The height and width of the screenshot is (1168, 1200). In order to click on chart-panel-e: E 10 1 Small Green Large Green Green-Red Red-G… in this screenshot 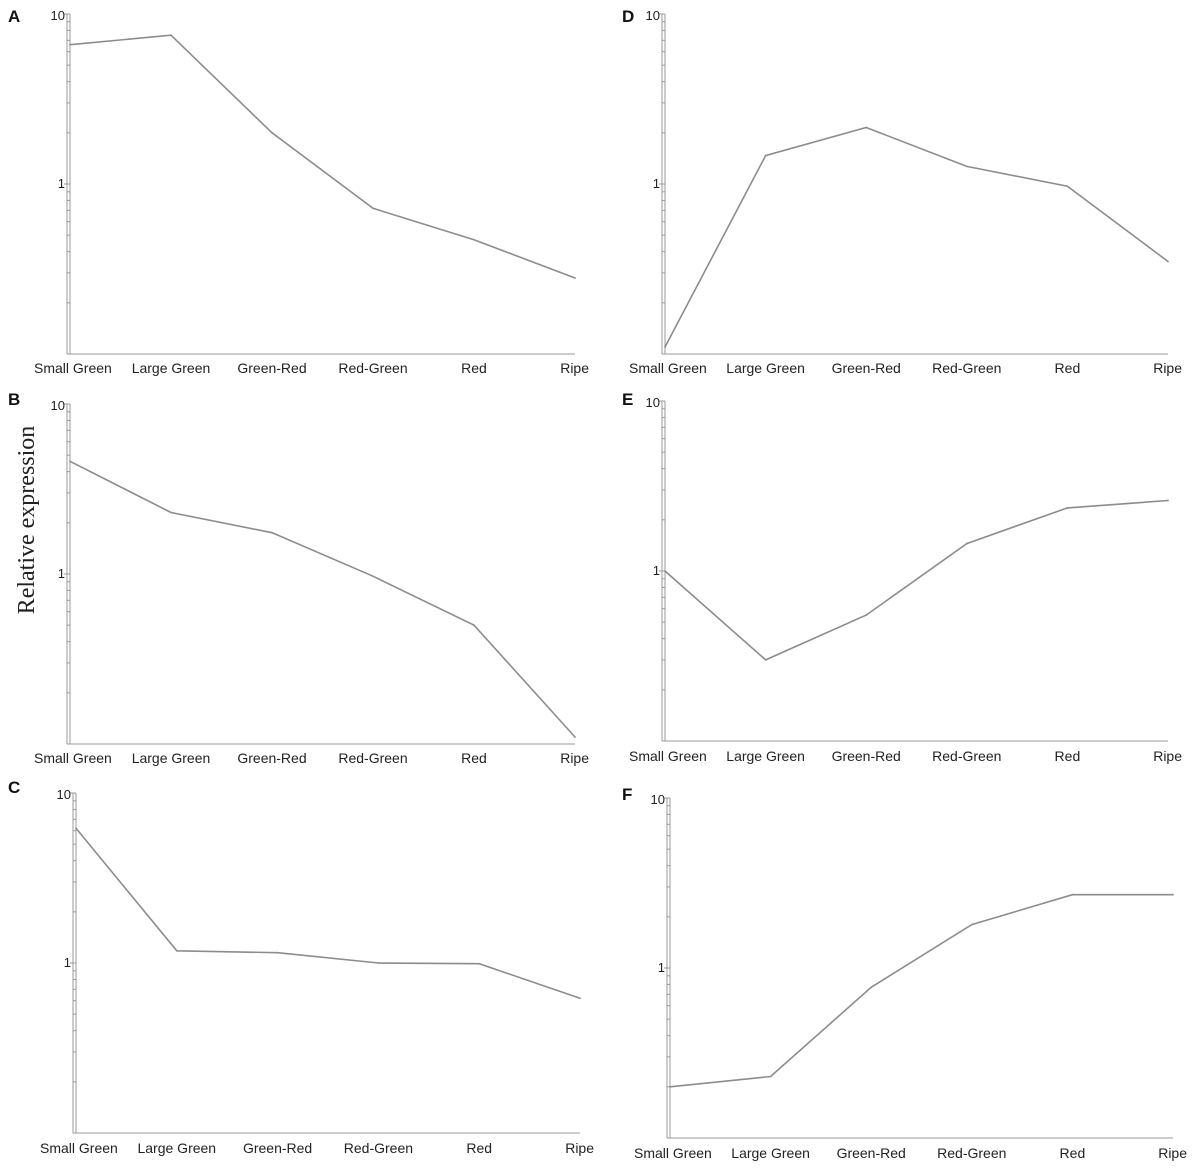, I will do `click(902, 577)`.